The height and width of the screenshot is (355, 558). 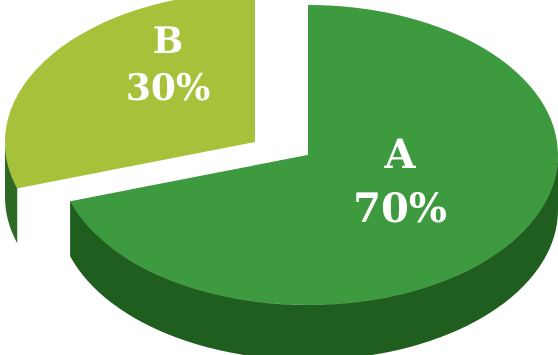 What do you see at coordinates (11, 193) in the screenshot?
I see `slice-side-wall` at bounding box center [11, 193].